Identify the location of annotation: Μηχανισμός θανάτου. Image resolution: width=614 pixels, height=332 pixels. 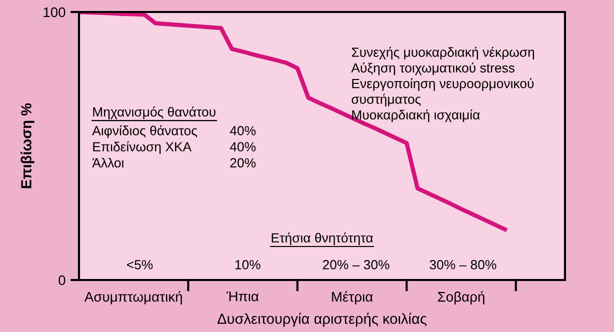
(154, 113).